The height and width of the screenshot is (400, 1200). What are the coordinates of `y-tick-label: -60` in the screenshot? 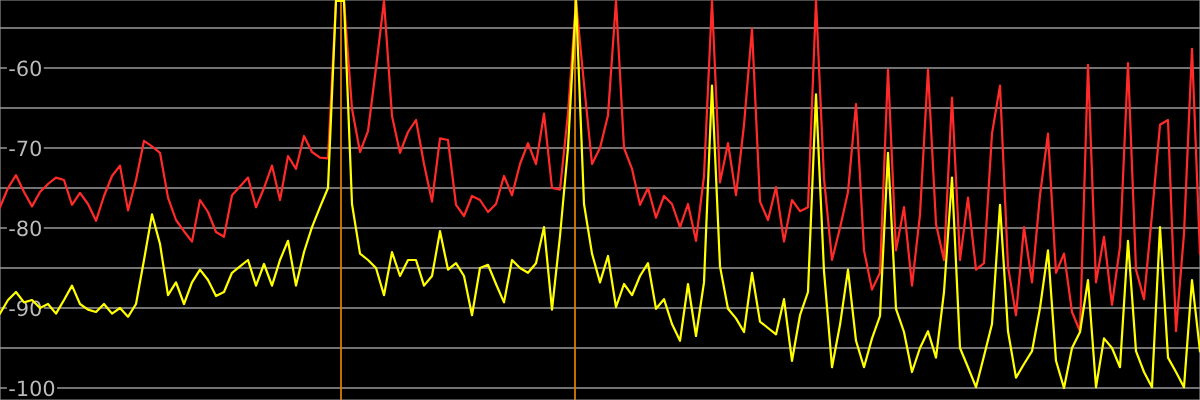 It's located at (25, 68).